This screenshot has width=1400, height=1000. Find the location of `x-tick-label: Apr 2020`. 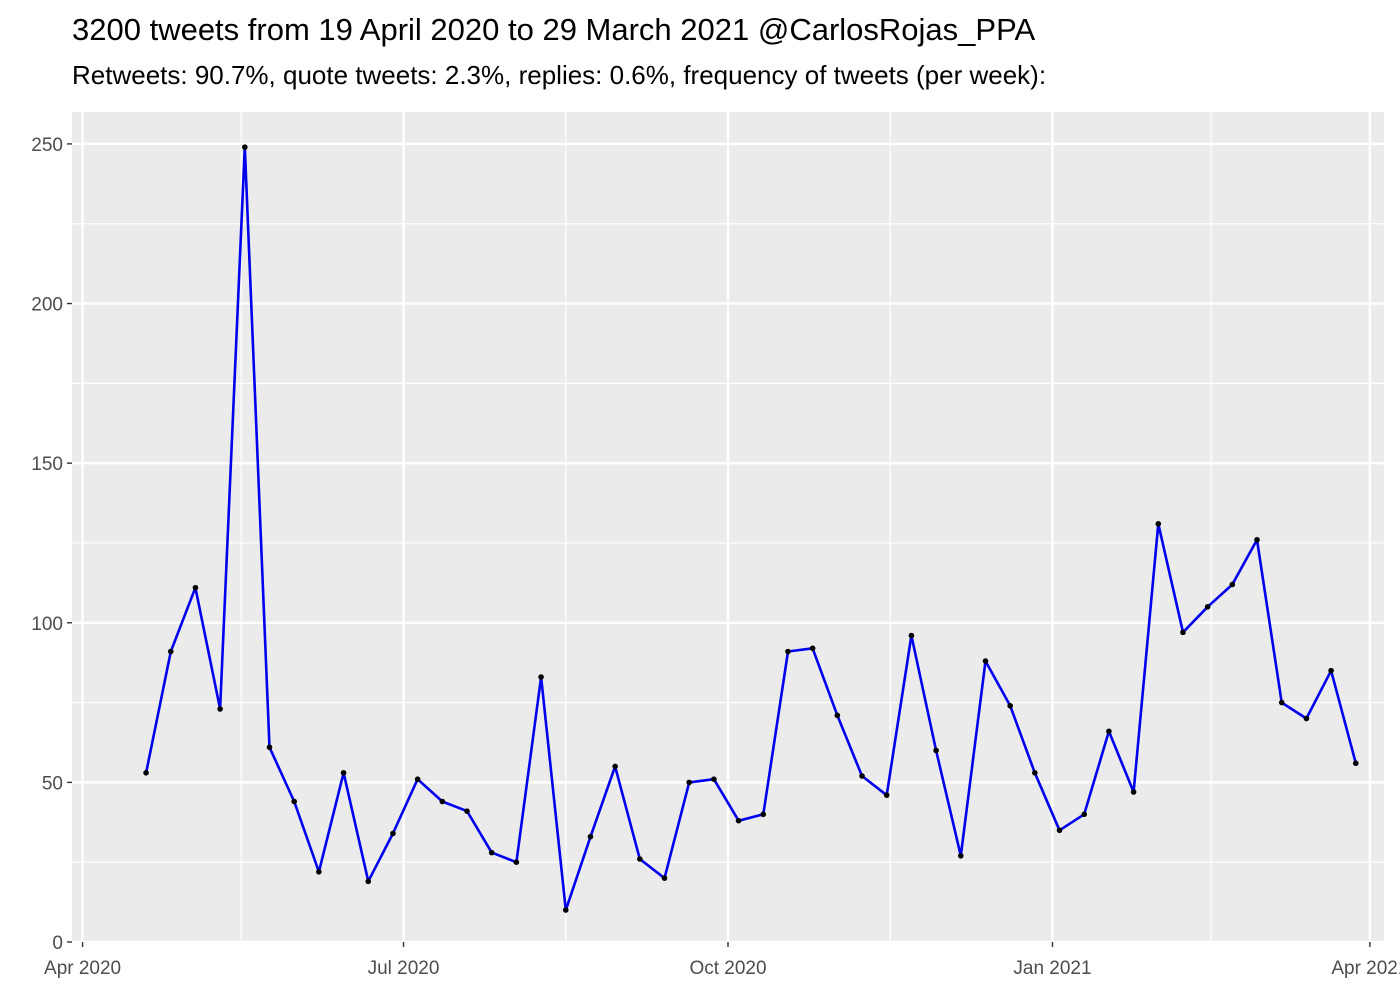

x-tick-label: Apr 2020 is located at coordinates (82, 968).